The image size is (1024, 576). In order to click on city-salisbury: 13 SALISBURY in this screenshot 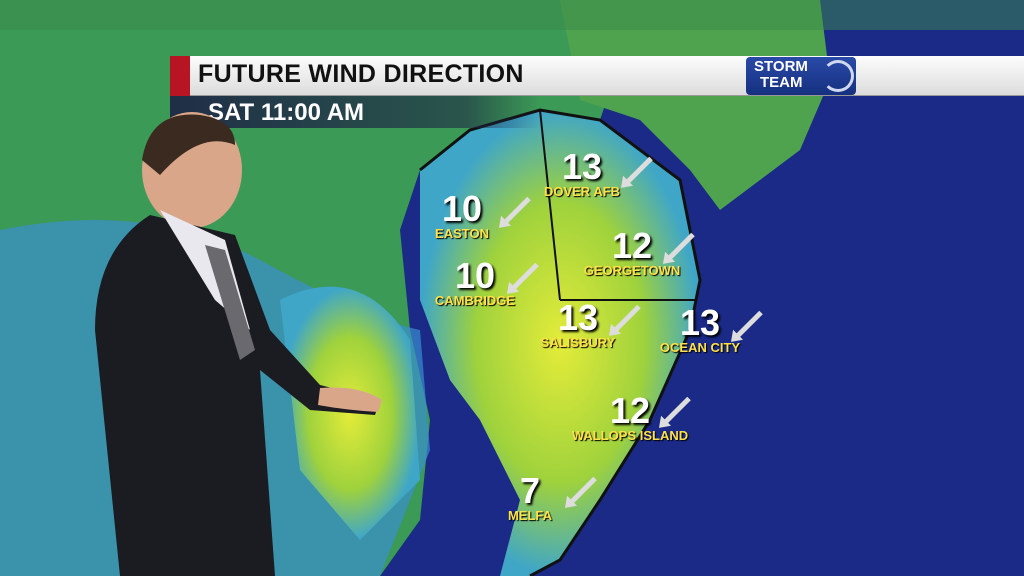, I will do `click(578, 324)`.